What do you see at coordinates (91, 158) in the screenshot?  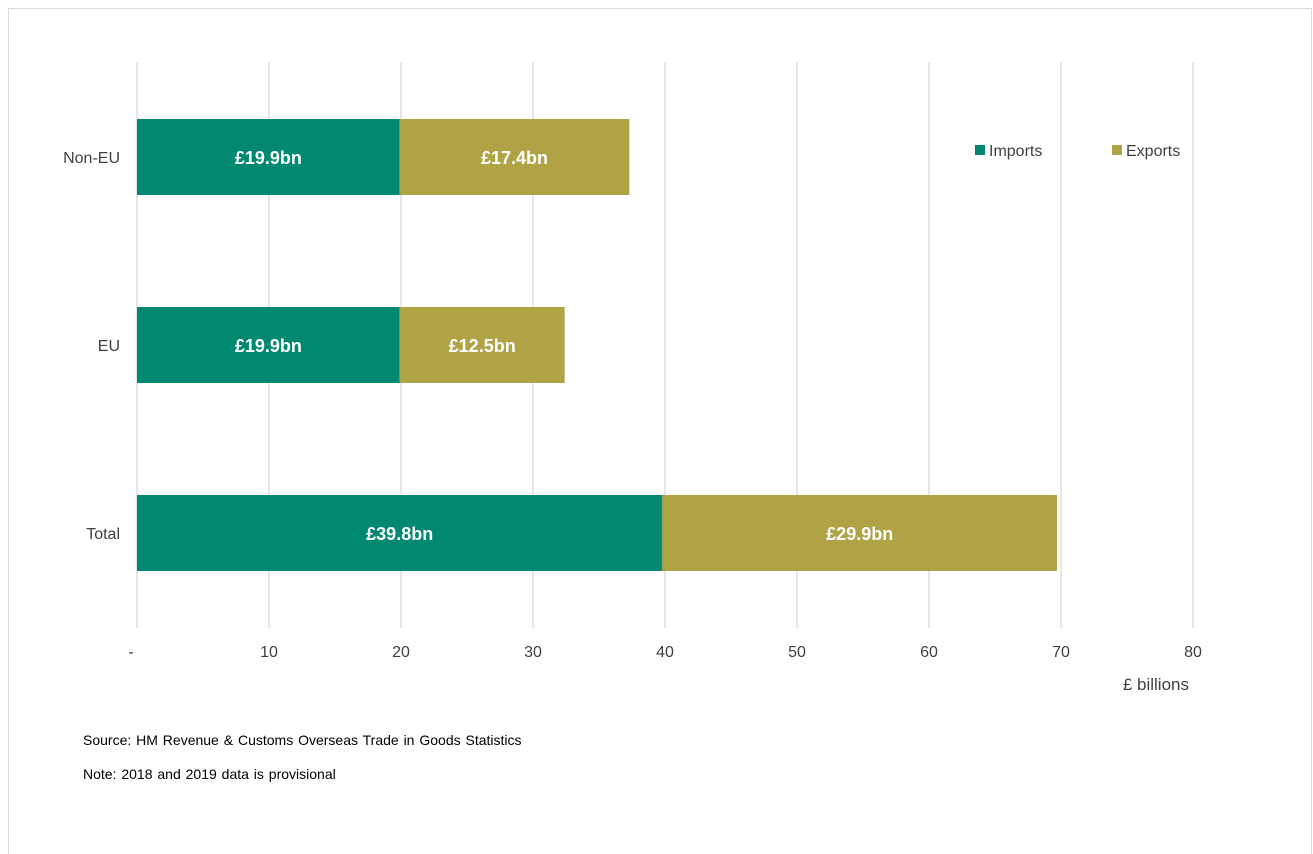 I see `category-label: Non-EU` at bounding box center [91, 158].